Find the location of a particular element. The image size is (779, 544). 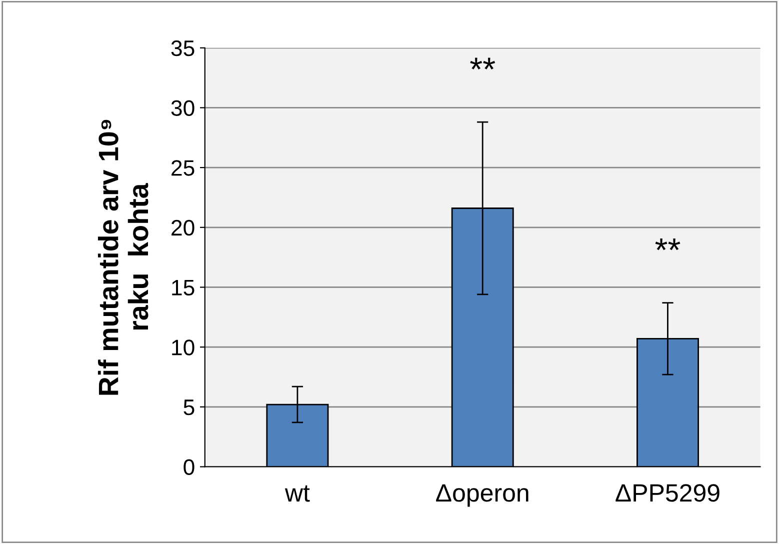

y-tick-label: 5 is located at coordinates (189, 408).